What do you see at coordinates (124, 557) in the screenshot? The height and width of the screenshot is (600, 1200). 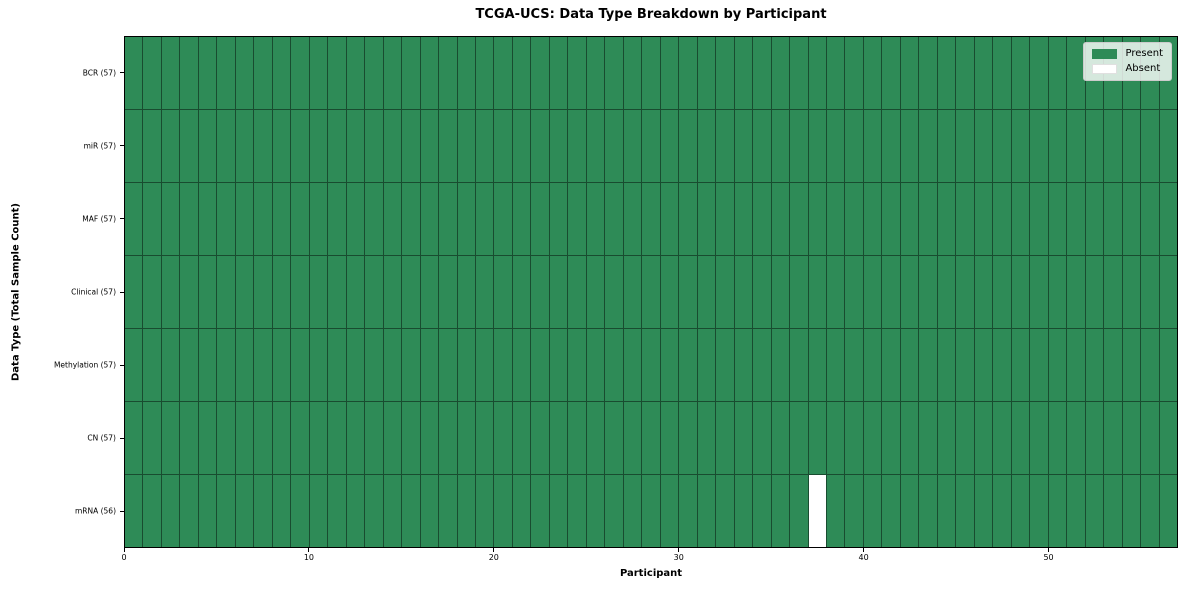 I see `x-tick-label: 0` at bounding box center [124, 557].